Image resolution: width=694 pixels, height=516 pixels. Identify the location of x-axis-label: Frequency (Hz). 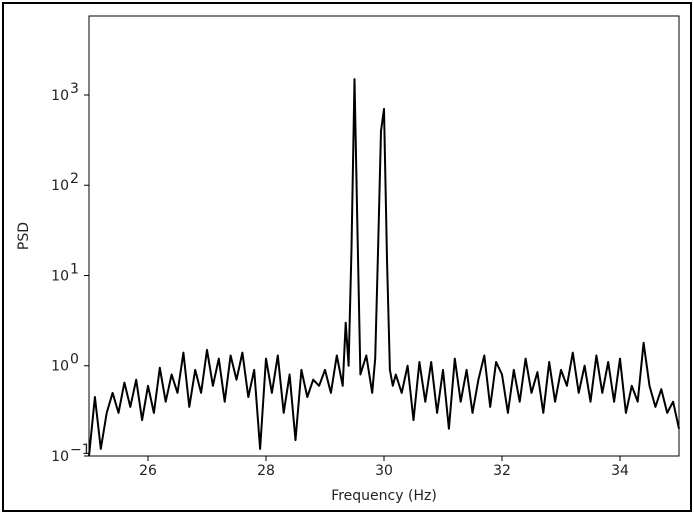
(384, 496).